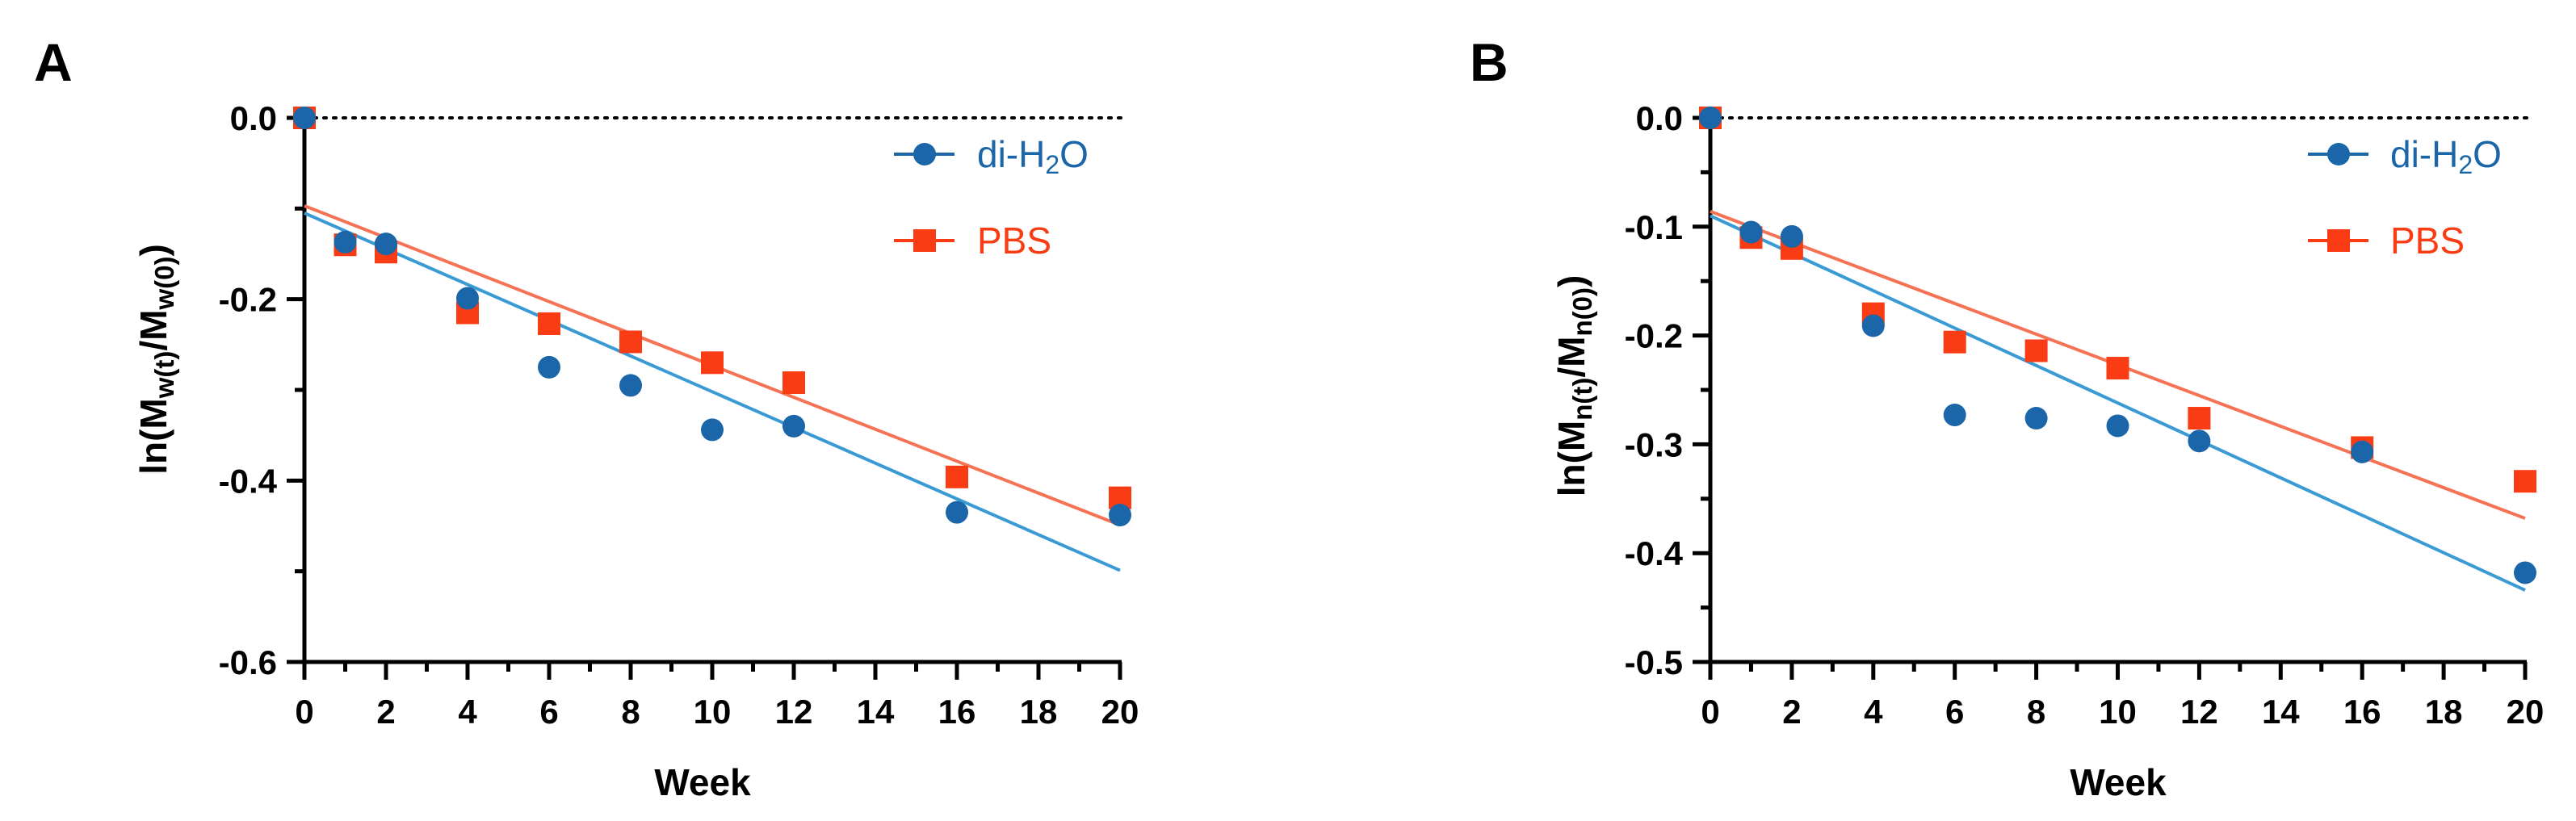  I want to click on x-axis-title-b: Week, so click(2118, 782).